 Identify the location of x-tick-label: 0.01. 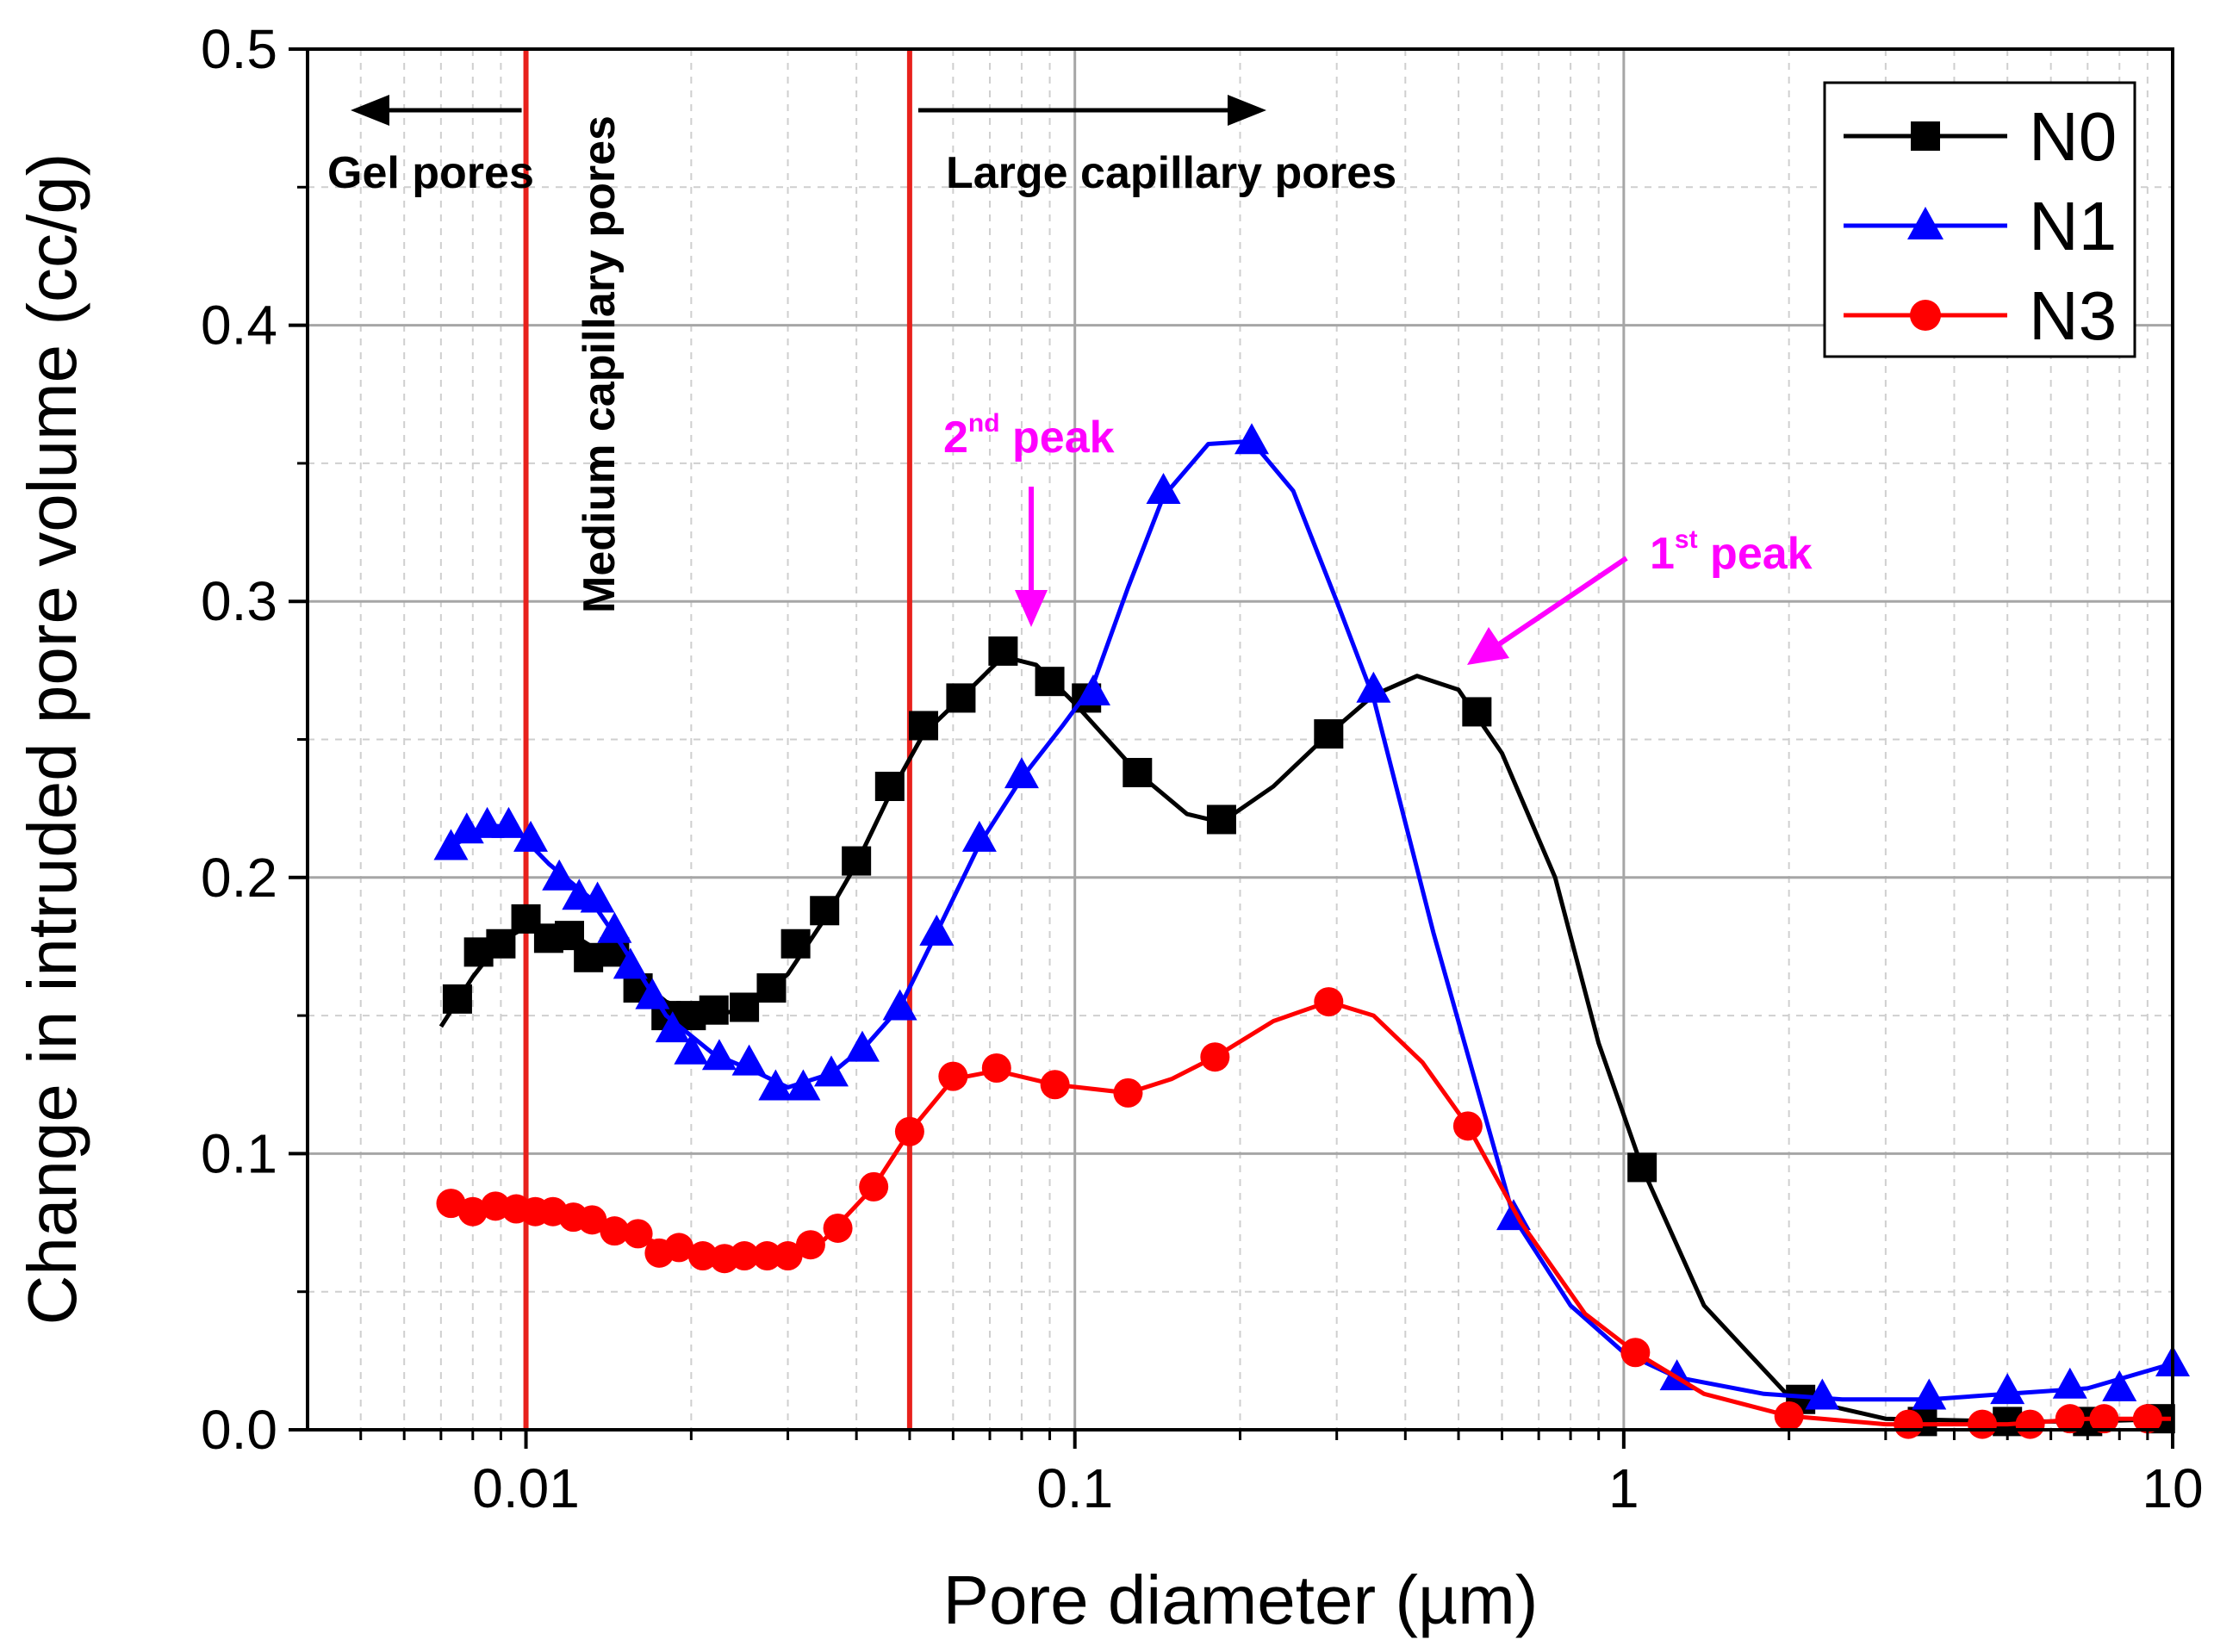
(526, 1488).